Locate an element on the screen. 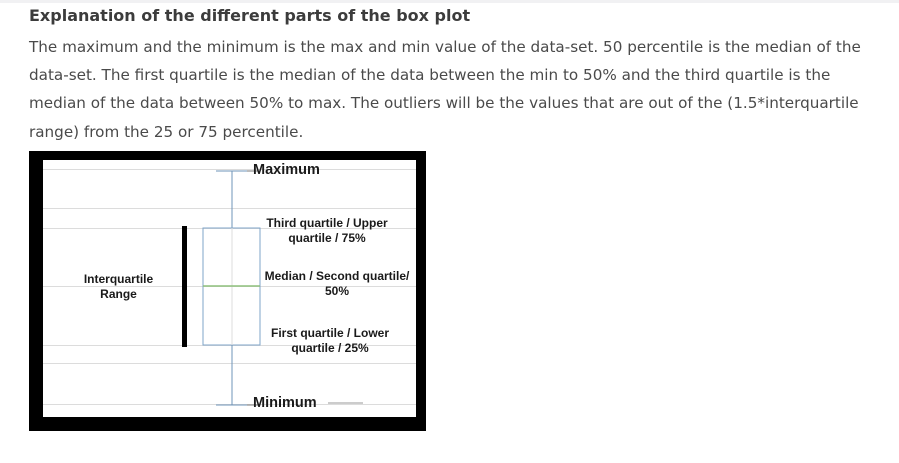  maximum-label: Maximum is located at coordinates (286, 170).